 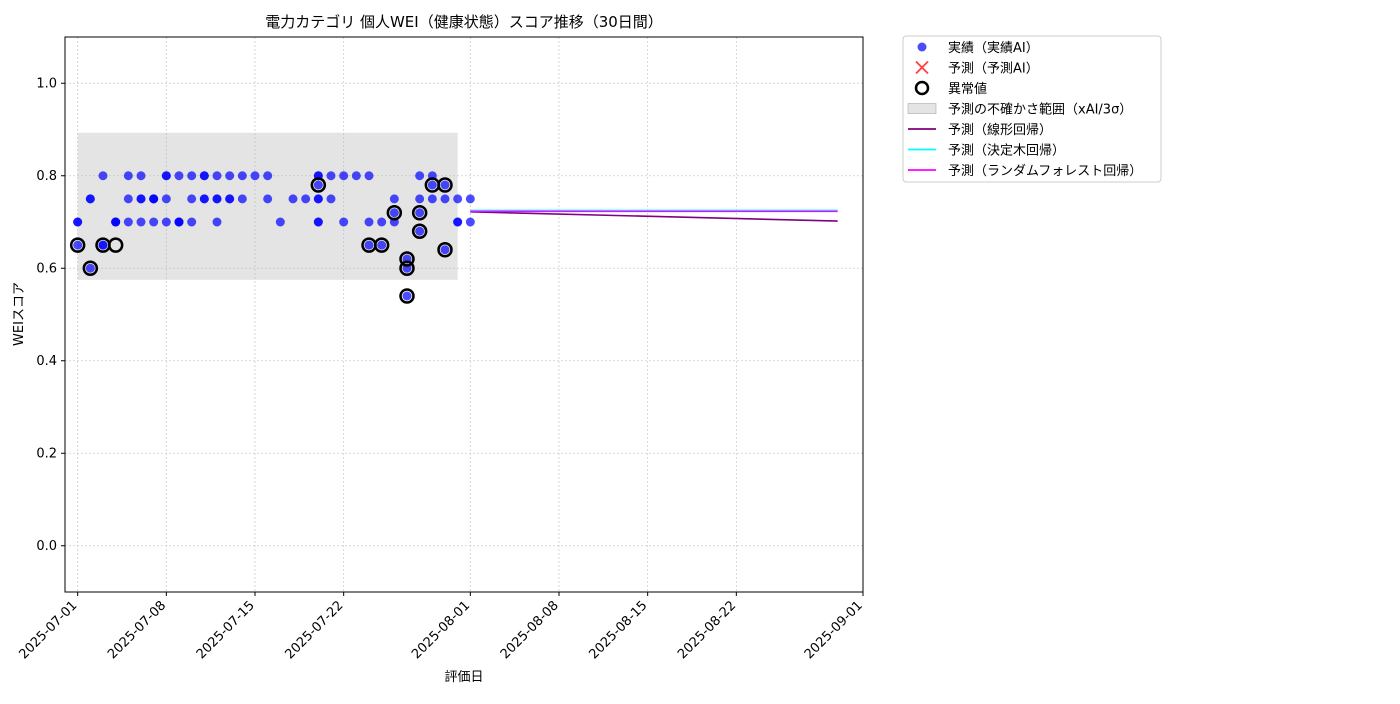 I want to click on x-tick-label: 2025-07-15, so click(x=226, y=630).